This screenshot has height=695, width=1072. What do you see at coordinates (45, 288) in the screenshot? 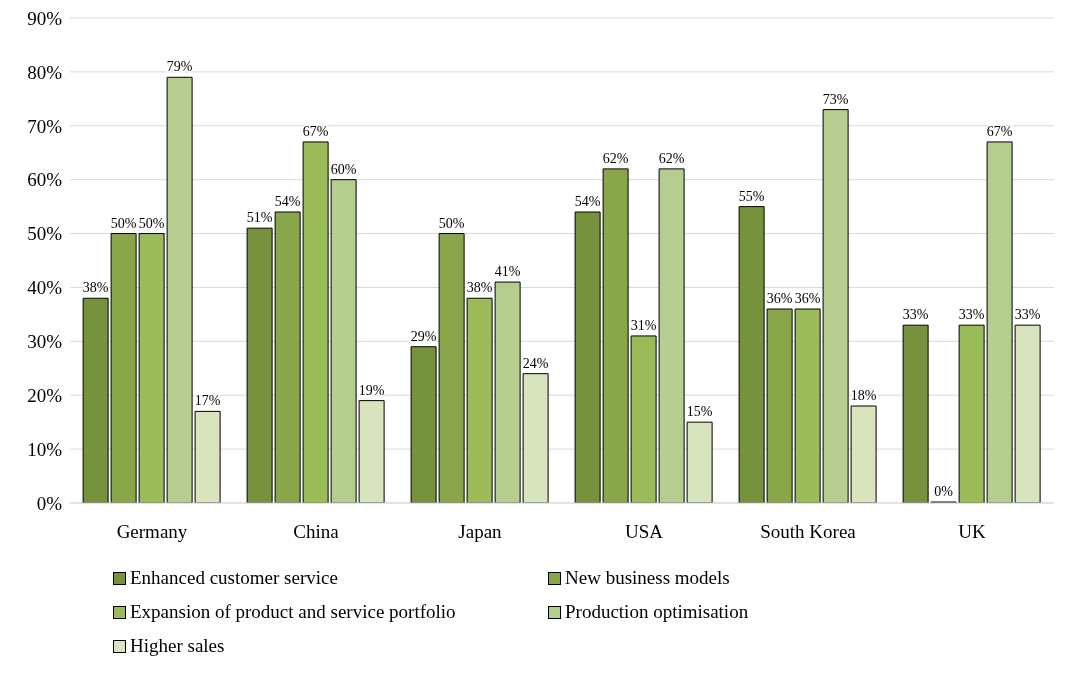
I see `y-tick-label: 40%` at bounding box center [45, 288].